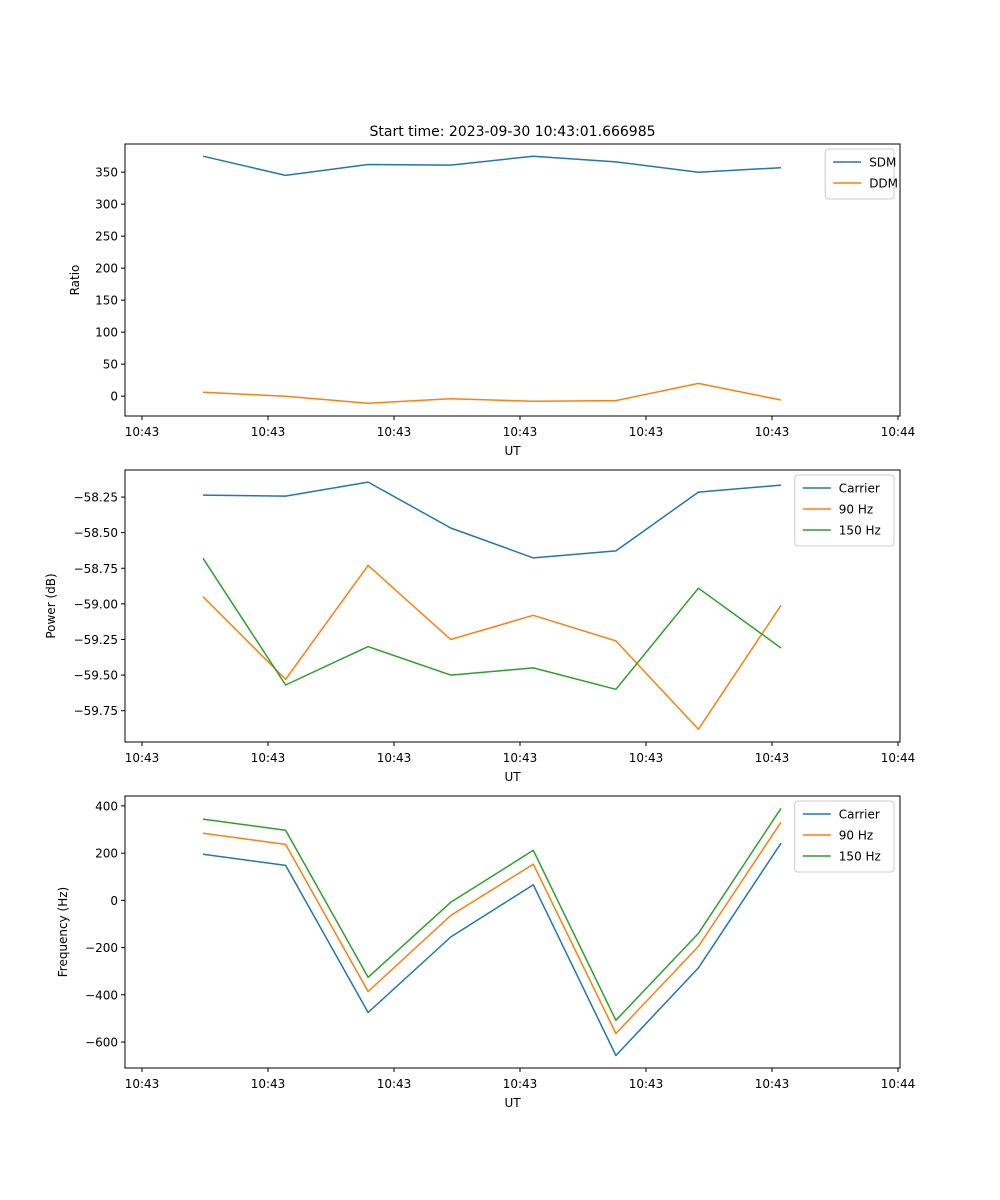  Describe the element at coordinates (101, 948) in the screenshot. I see `y-tick-label: −200` at that location.